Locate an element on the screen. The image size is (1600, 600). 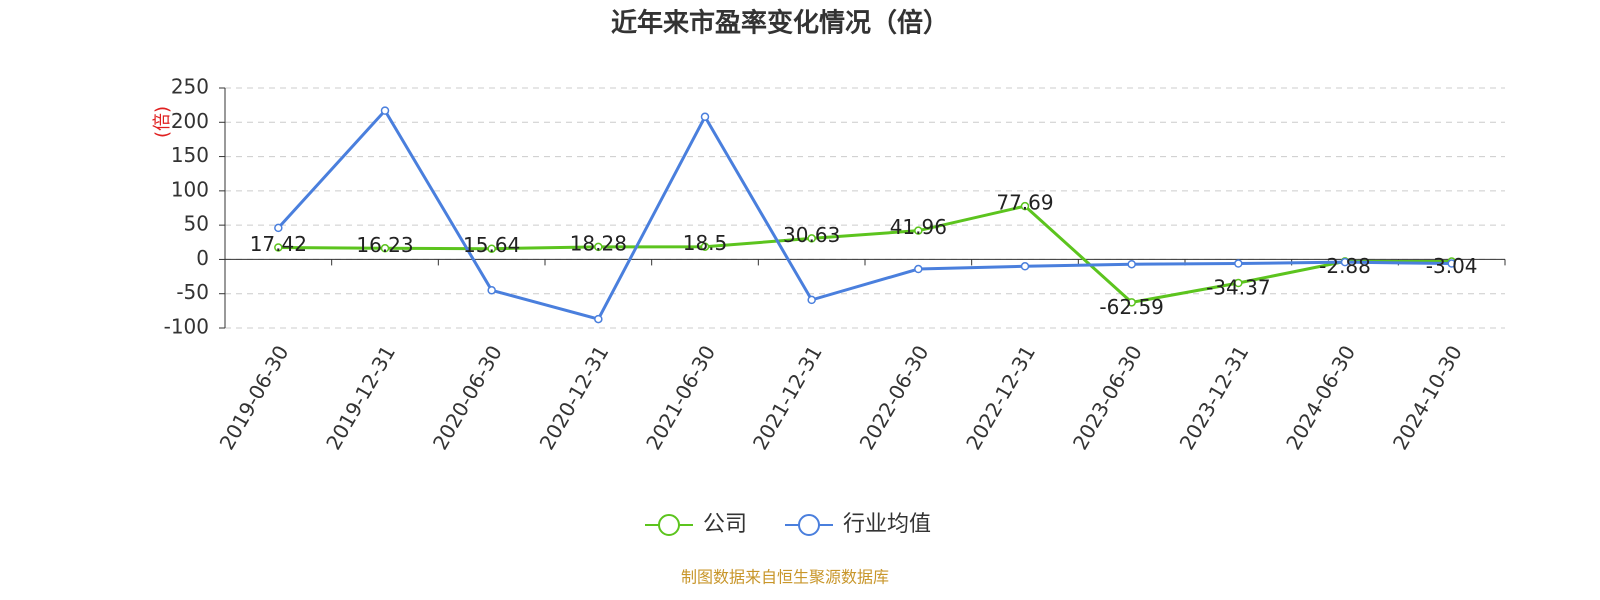
data-label: 18.28 is located at coordinates (598, 243).